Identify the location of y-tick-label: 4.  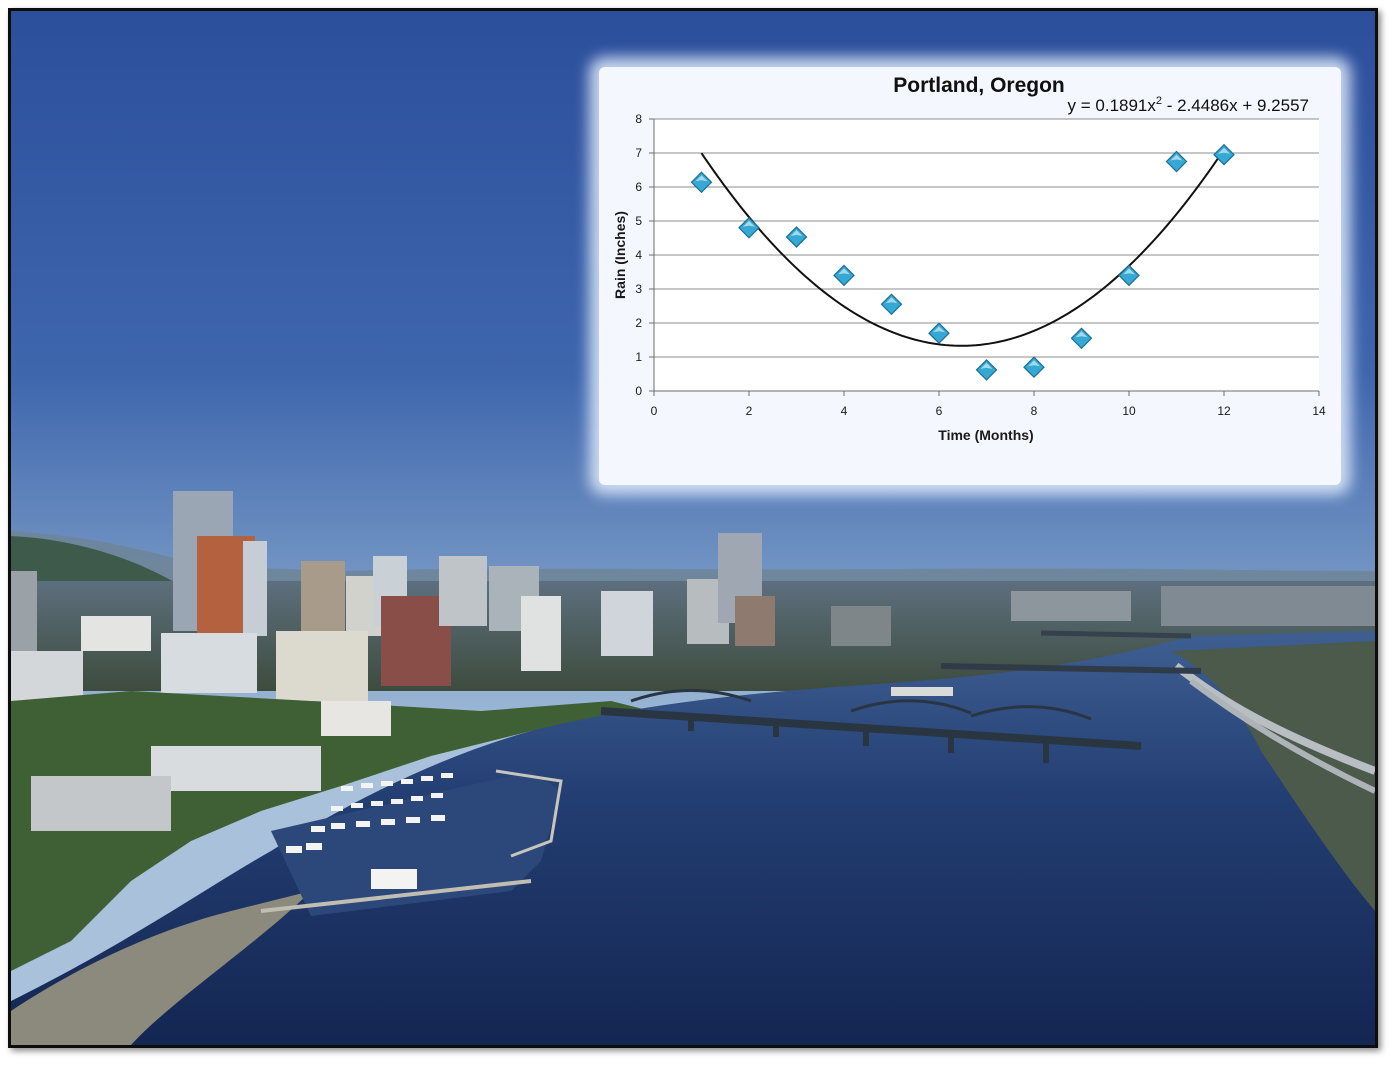
(638, 255).